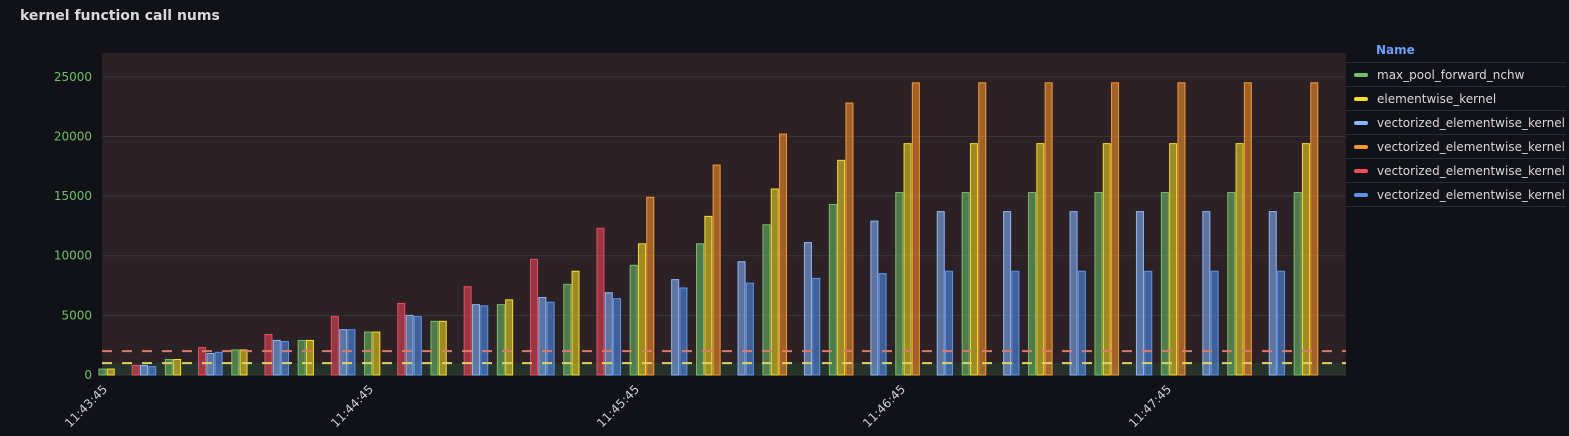 Image resolution: width=1569 pixels, height=436 pixels. Describe the element at coordinates (618, 406) in the screenshot. I see `x-tick-label: 11:45:45` at that location.